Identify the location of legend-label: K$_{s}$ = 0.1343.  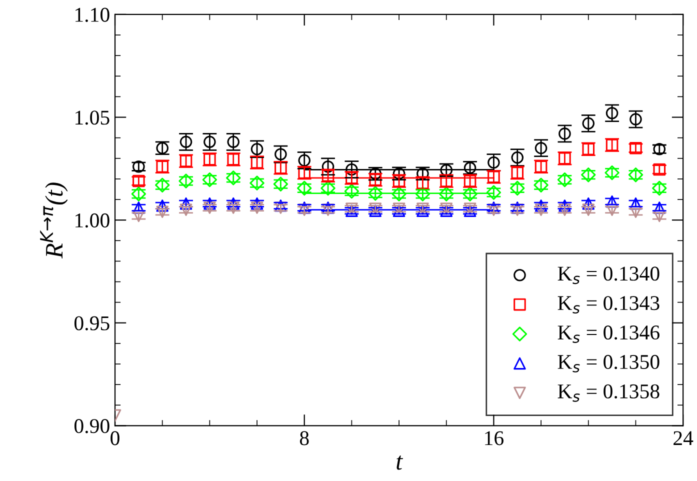
(609, 305).